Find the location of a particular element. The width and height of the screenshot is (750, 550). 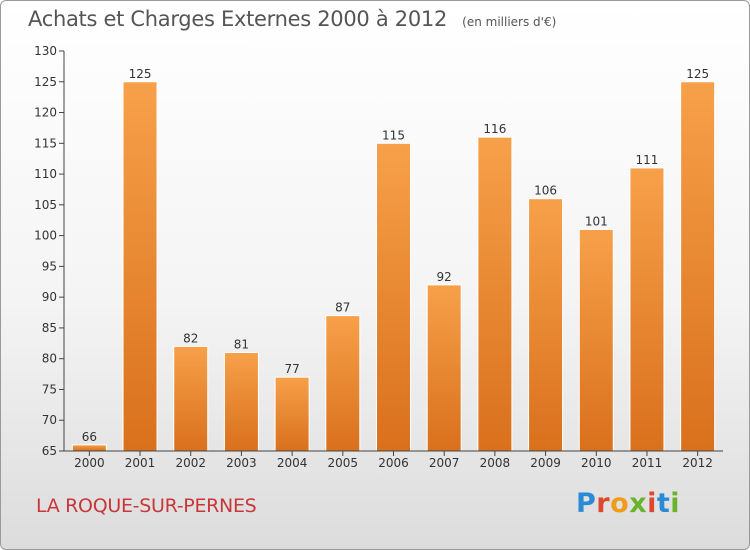

chart-title: Achats et Charges Externes 2000 à 2012 is located at coordinates (238, 19).